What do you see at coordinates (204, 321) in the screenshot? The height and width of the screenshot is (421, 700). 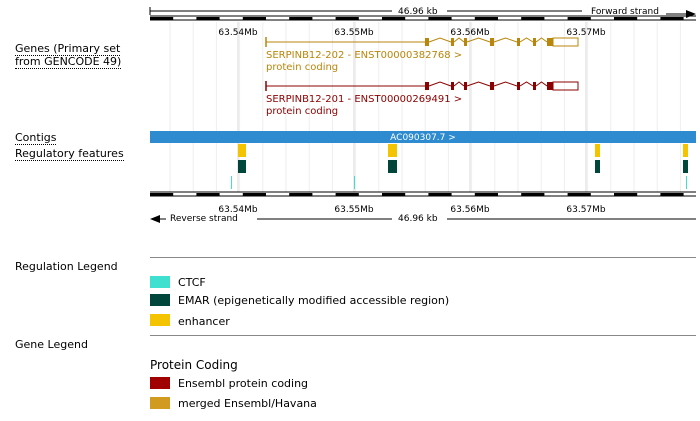 I see `enhancer-label: enhancer` at bounding box center [204, 321].